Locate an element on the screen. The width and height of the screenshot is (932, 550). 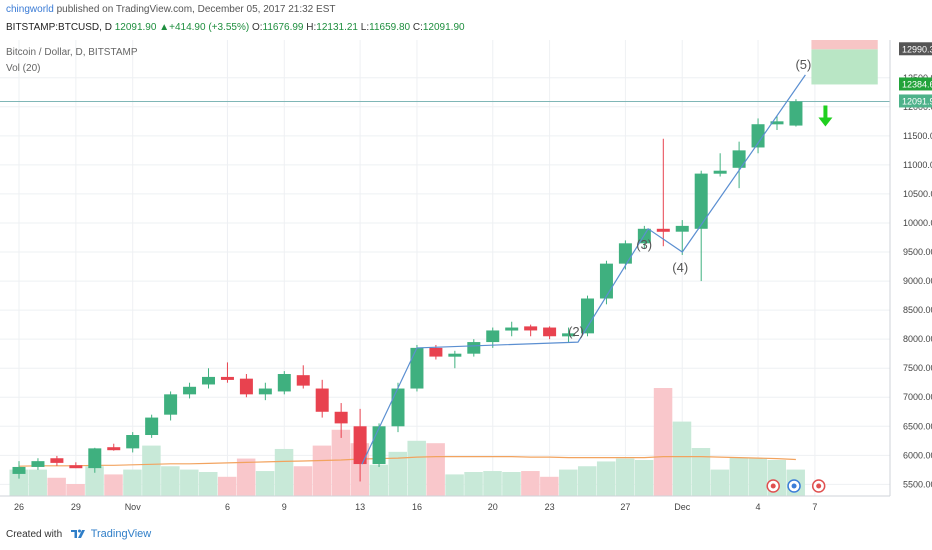
price-label: 12384.67 is located at coordinates (917, 84).